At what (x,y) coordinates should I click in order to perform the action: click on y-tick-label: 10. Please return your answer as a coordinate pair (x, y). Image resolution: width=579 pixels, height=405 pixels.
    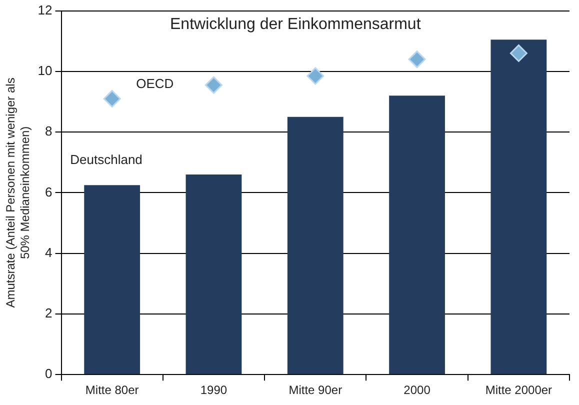
    Looking at the image, I should click on (45, 70).